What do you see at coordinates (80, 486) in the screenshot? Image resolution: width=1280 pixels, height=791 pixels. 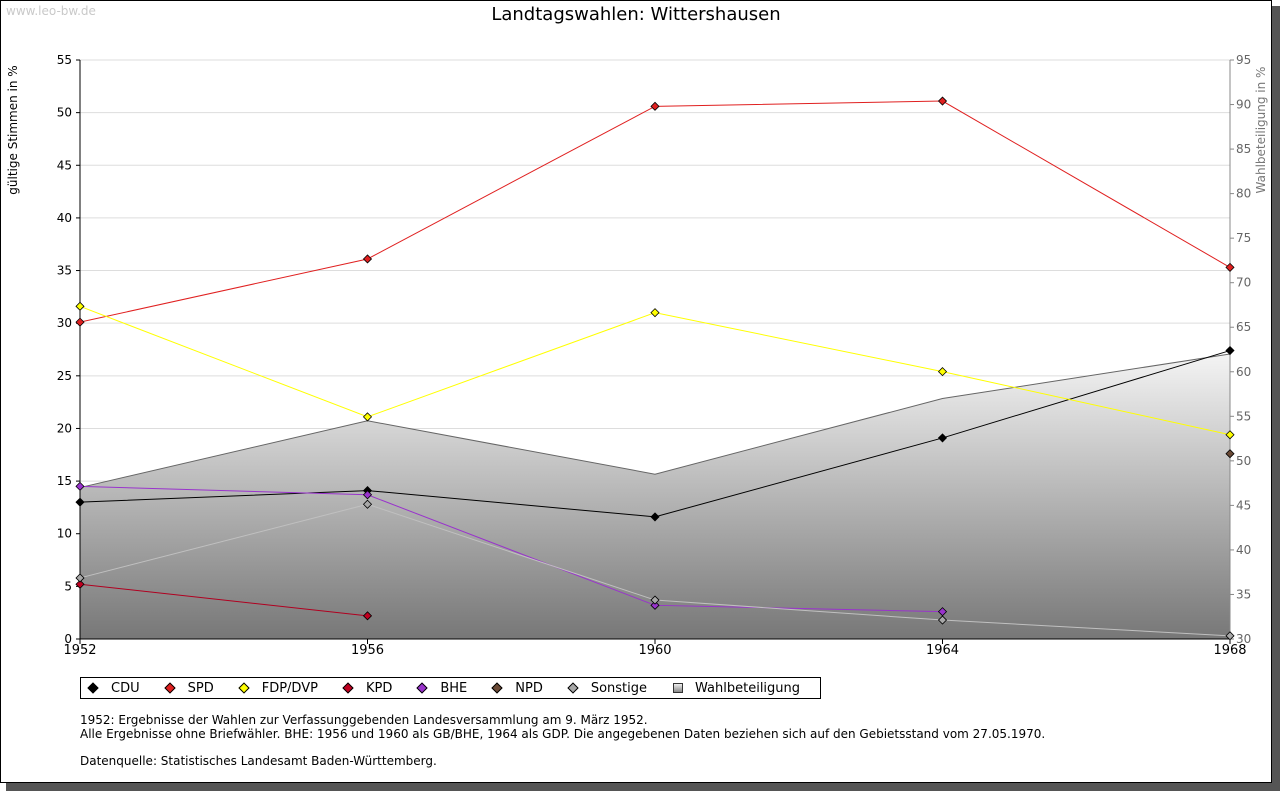 I see `point-bhe-1952` at bounding box center [80, 486].